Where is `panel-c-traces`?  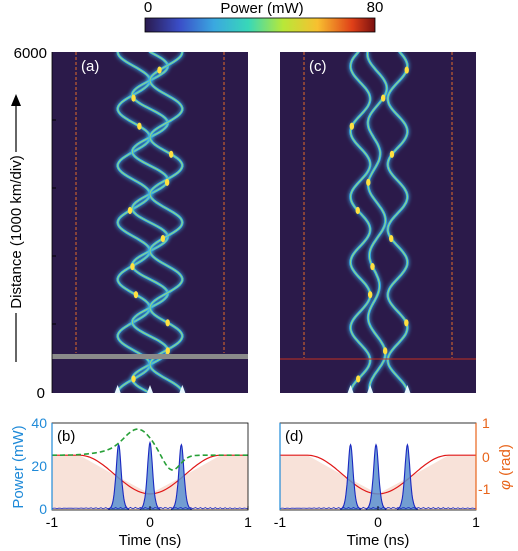
panel-c-traces is located at coordinates (379, 222).